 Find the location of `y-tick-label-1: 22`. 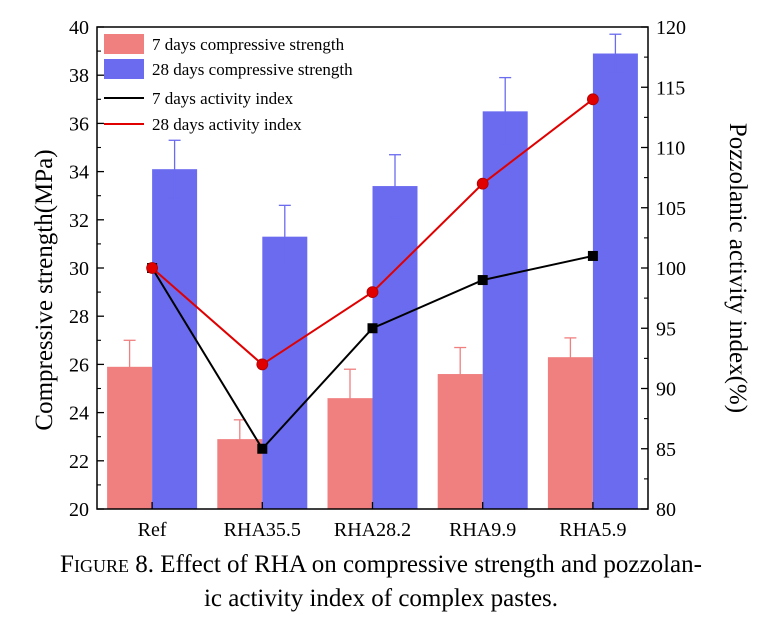

y-tick-label-1: 22 is located at coordinates (79, 462).